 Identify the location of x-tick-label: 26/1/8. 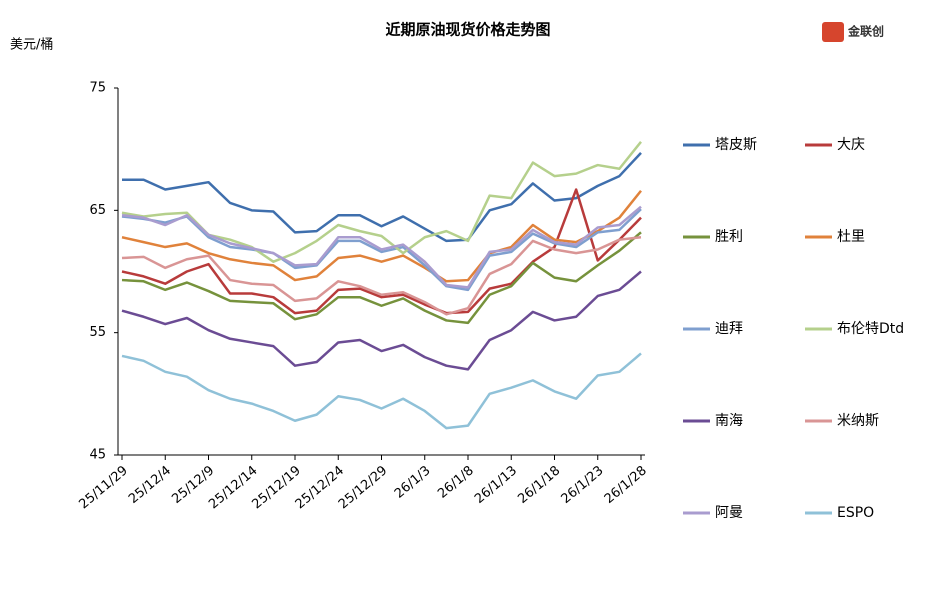
(456, 482).